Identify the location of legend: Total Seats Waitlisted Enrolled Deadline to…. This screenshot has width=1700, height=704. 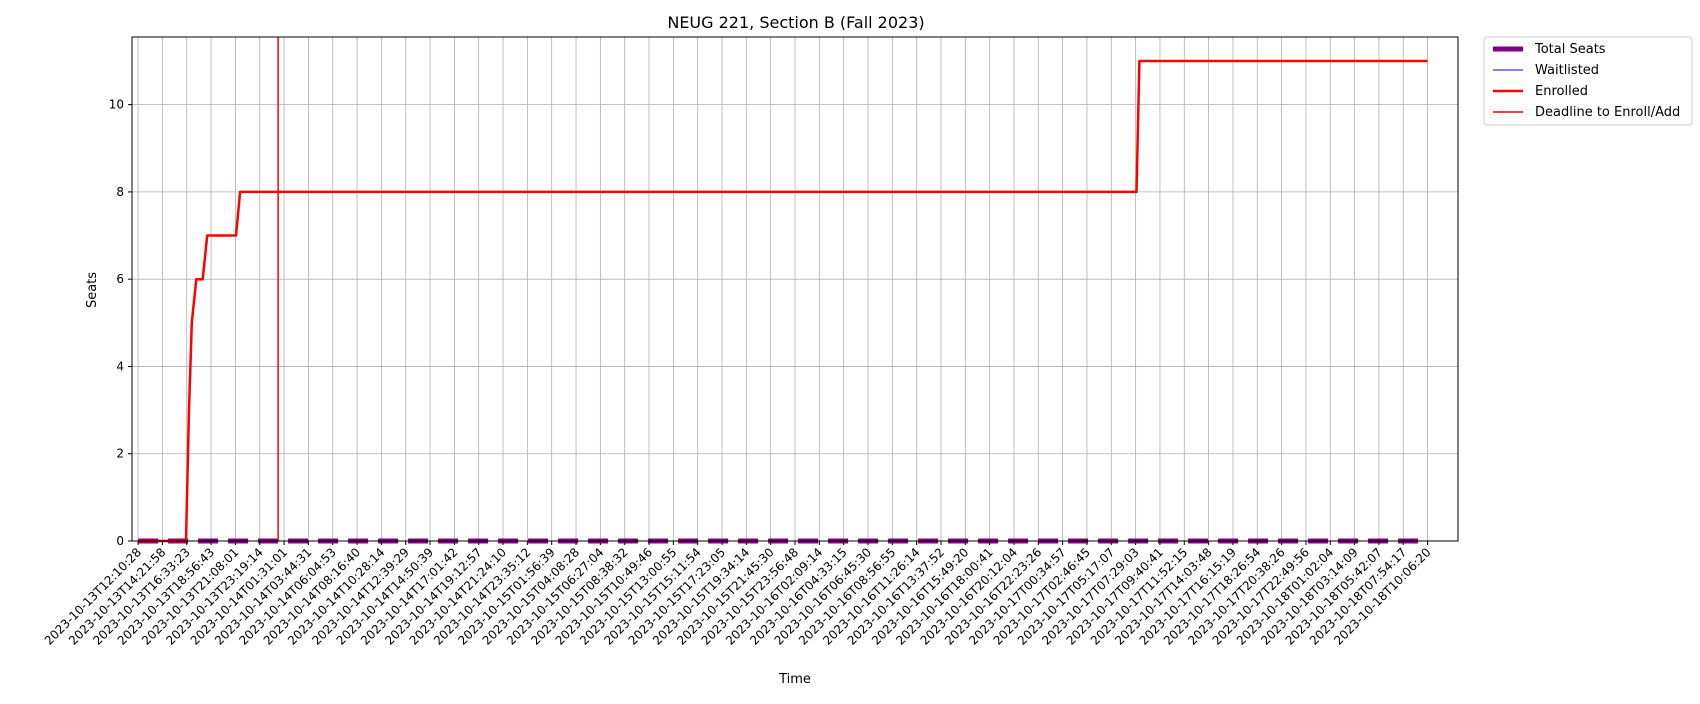
(1588, 81).